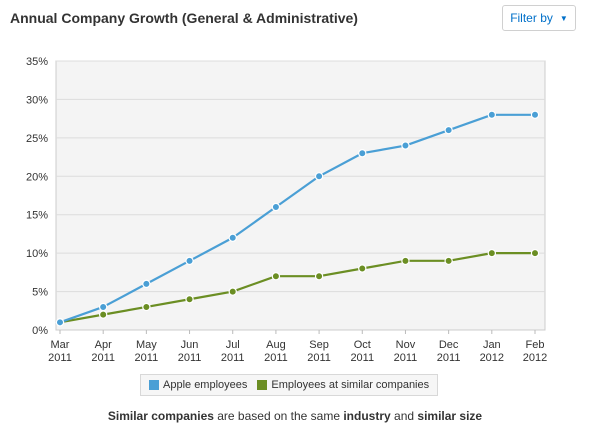 The image size is (590, 434). Describe the element at coordinates (350, 385) in the screenshot. I see `legend-label-similar: Employees at similar companies` at that location.